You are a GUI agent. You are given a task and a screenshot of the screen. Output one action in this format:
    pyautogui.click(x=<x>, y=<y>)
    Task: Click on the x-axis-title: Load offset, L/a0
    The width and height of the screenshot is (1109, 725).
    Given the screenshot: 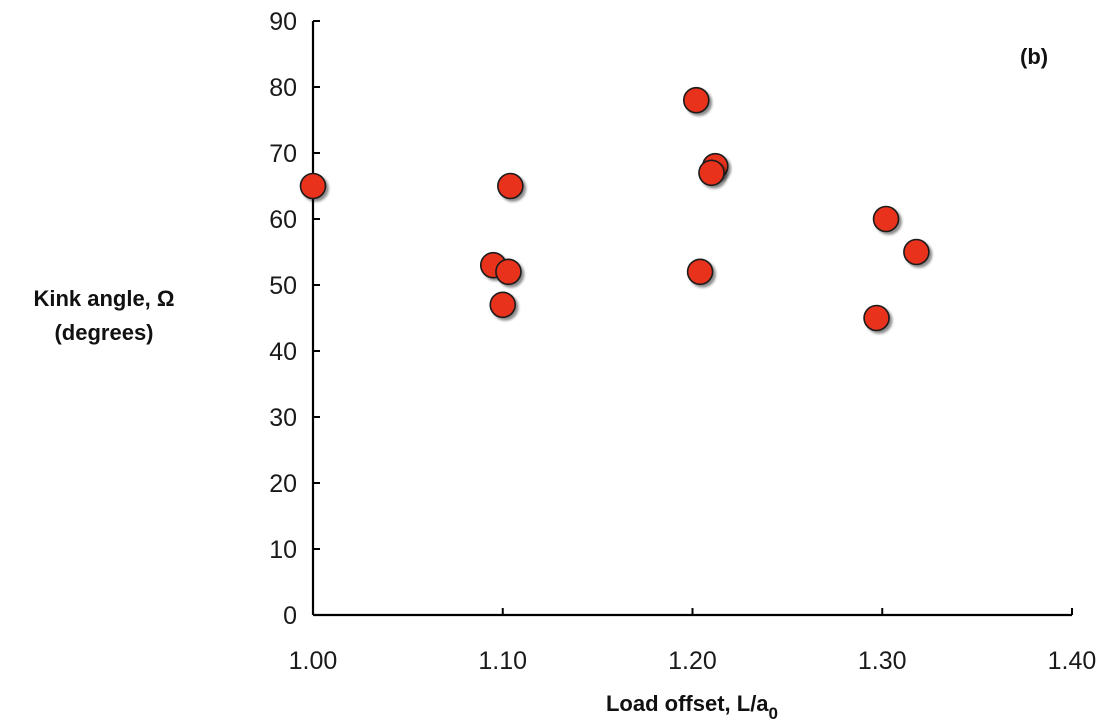 What is the action you would take?
    pyautogui.click(x=692, y=707)
    